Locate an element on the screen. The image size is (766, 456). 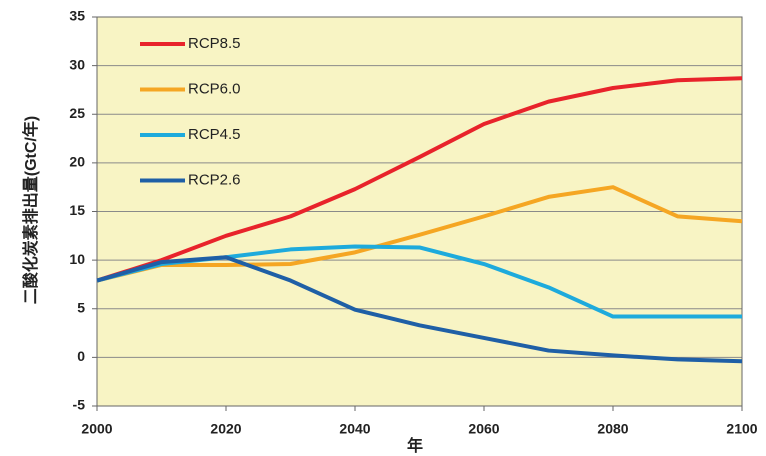
x-tick-label: 2000 is located at coordinates (96, 429).